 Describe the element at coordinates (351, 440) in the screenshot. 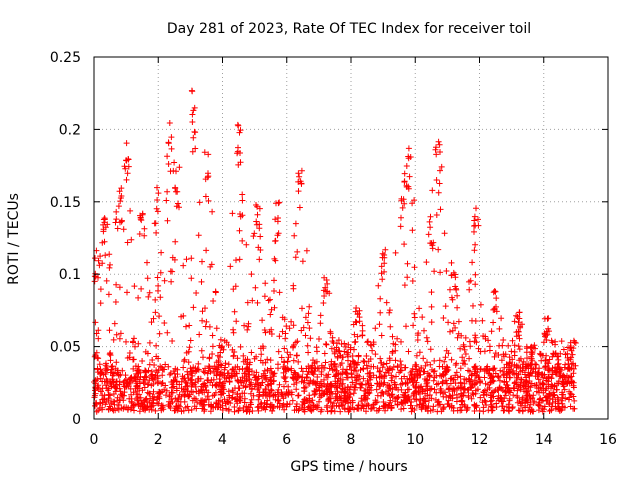

I see `x-tick-label: 8` at that location.